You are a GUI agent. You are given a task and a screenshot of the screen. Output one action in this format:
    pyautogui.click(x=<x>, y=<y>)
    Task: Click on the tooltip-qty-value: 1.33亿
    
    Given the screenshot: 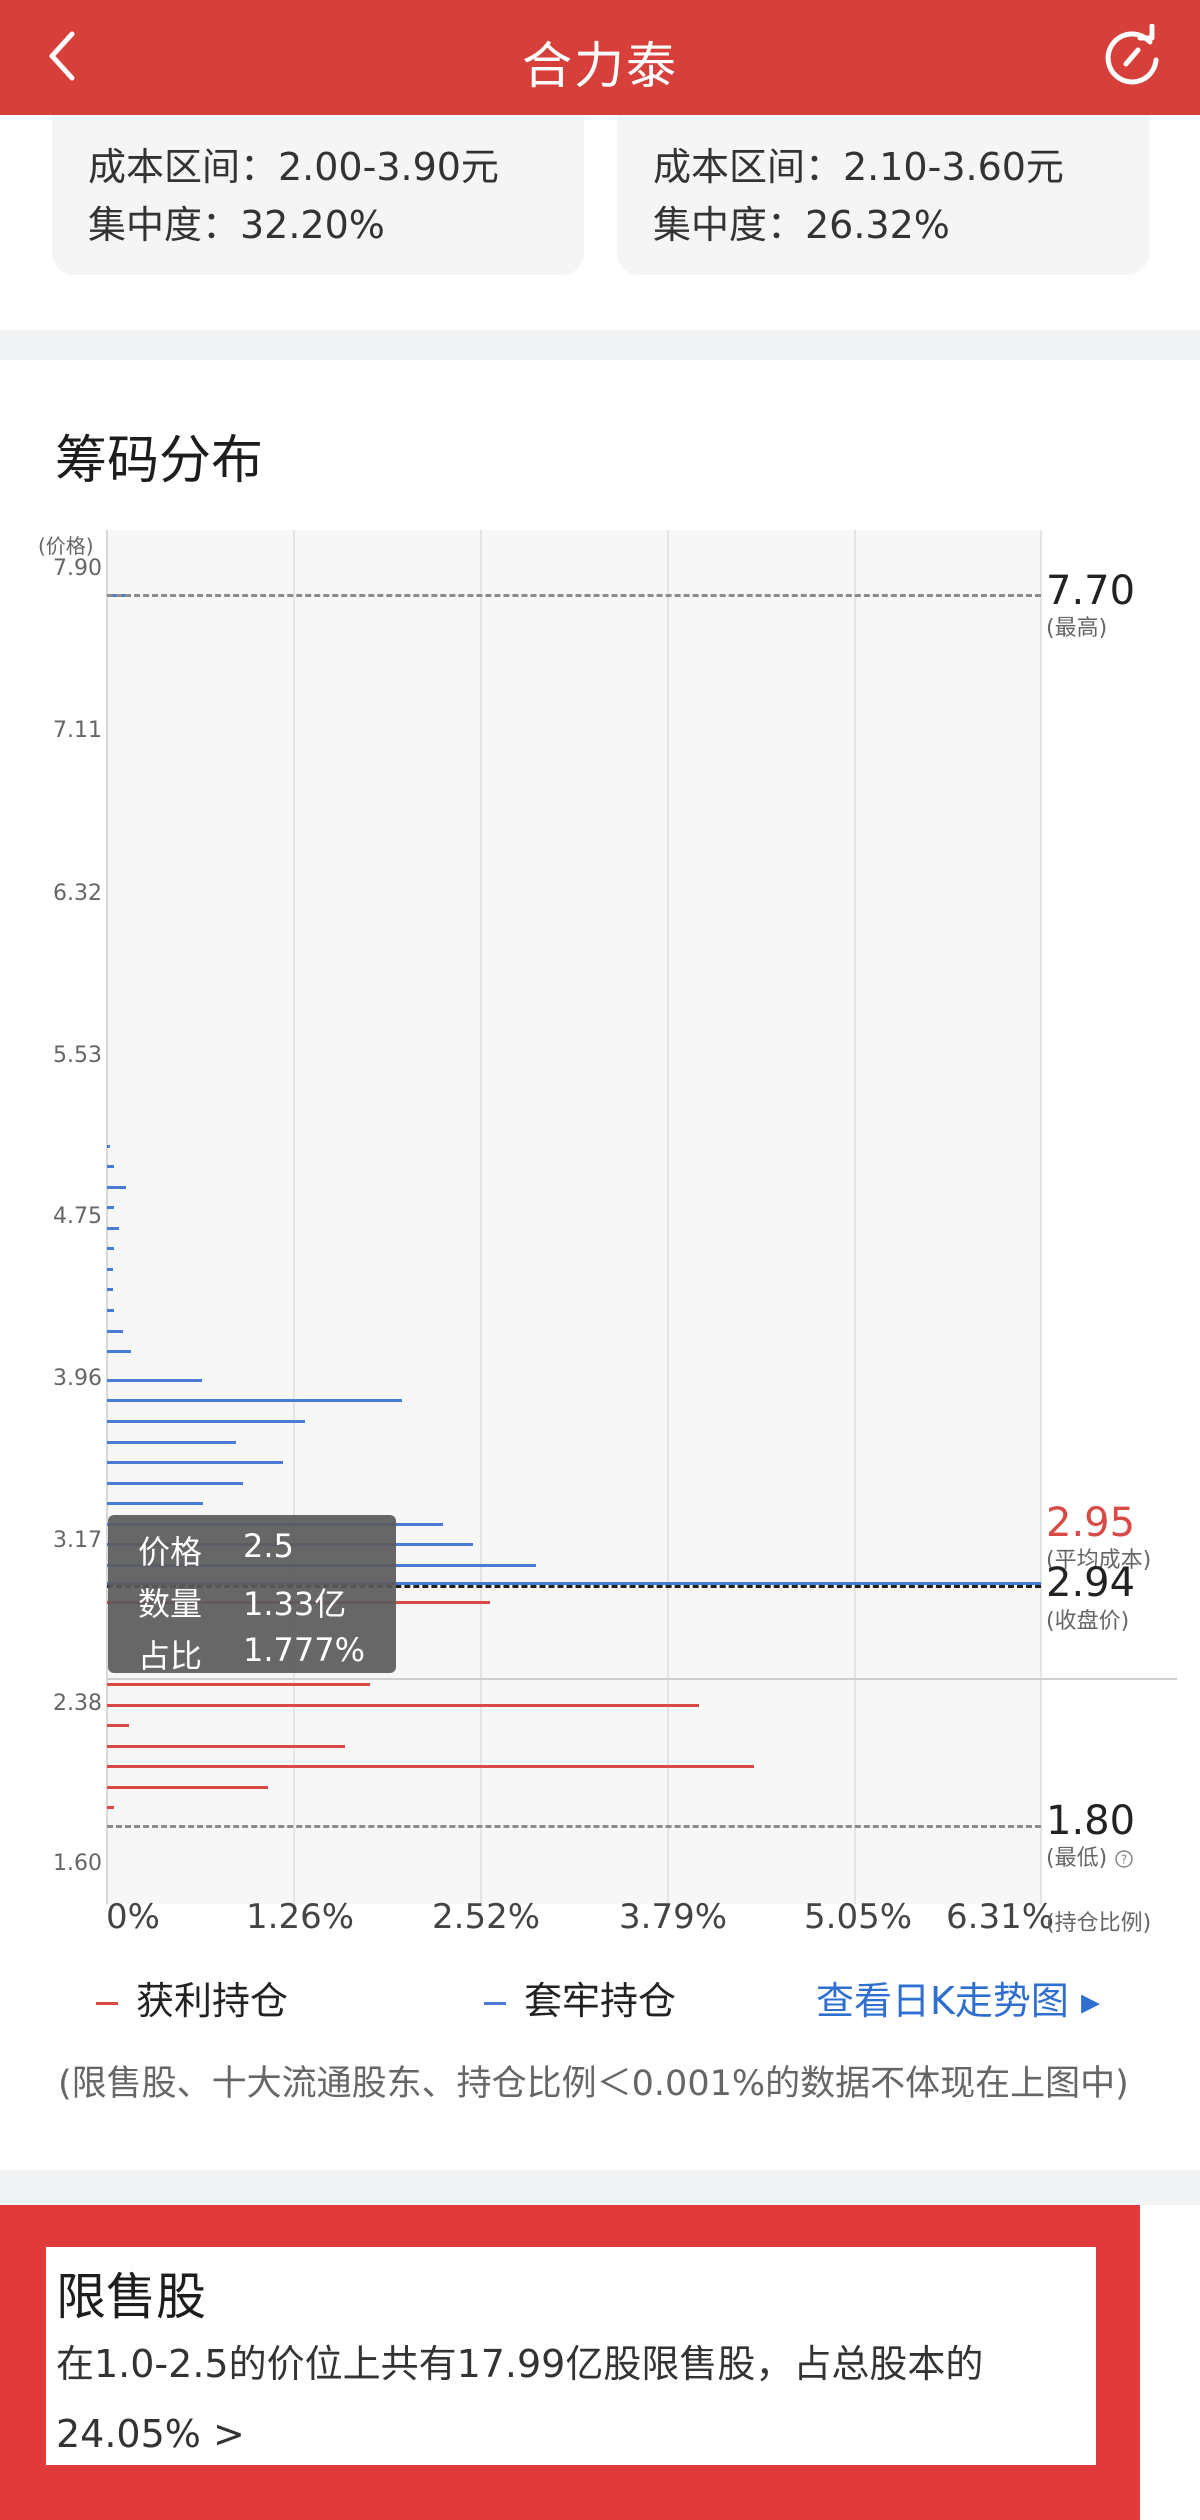 What is the action you would take?
    pyautogui.click(x=295, y=1604)
    